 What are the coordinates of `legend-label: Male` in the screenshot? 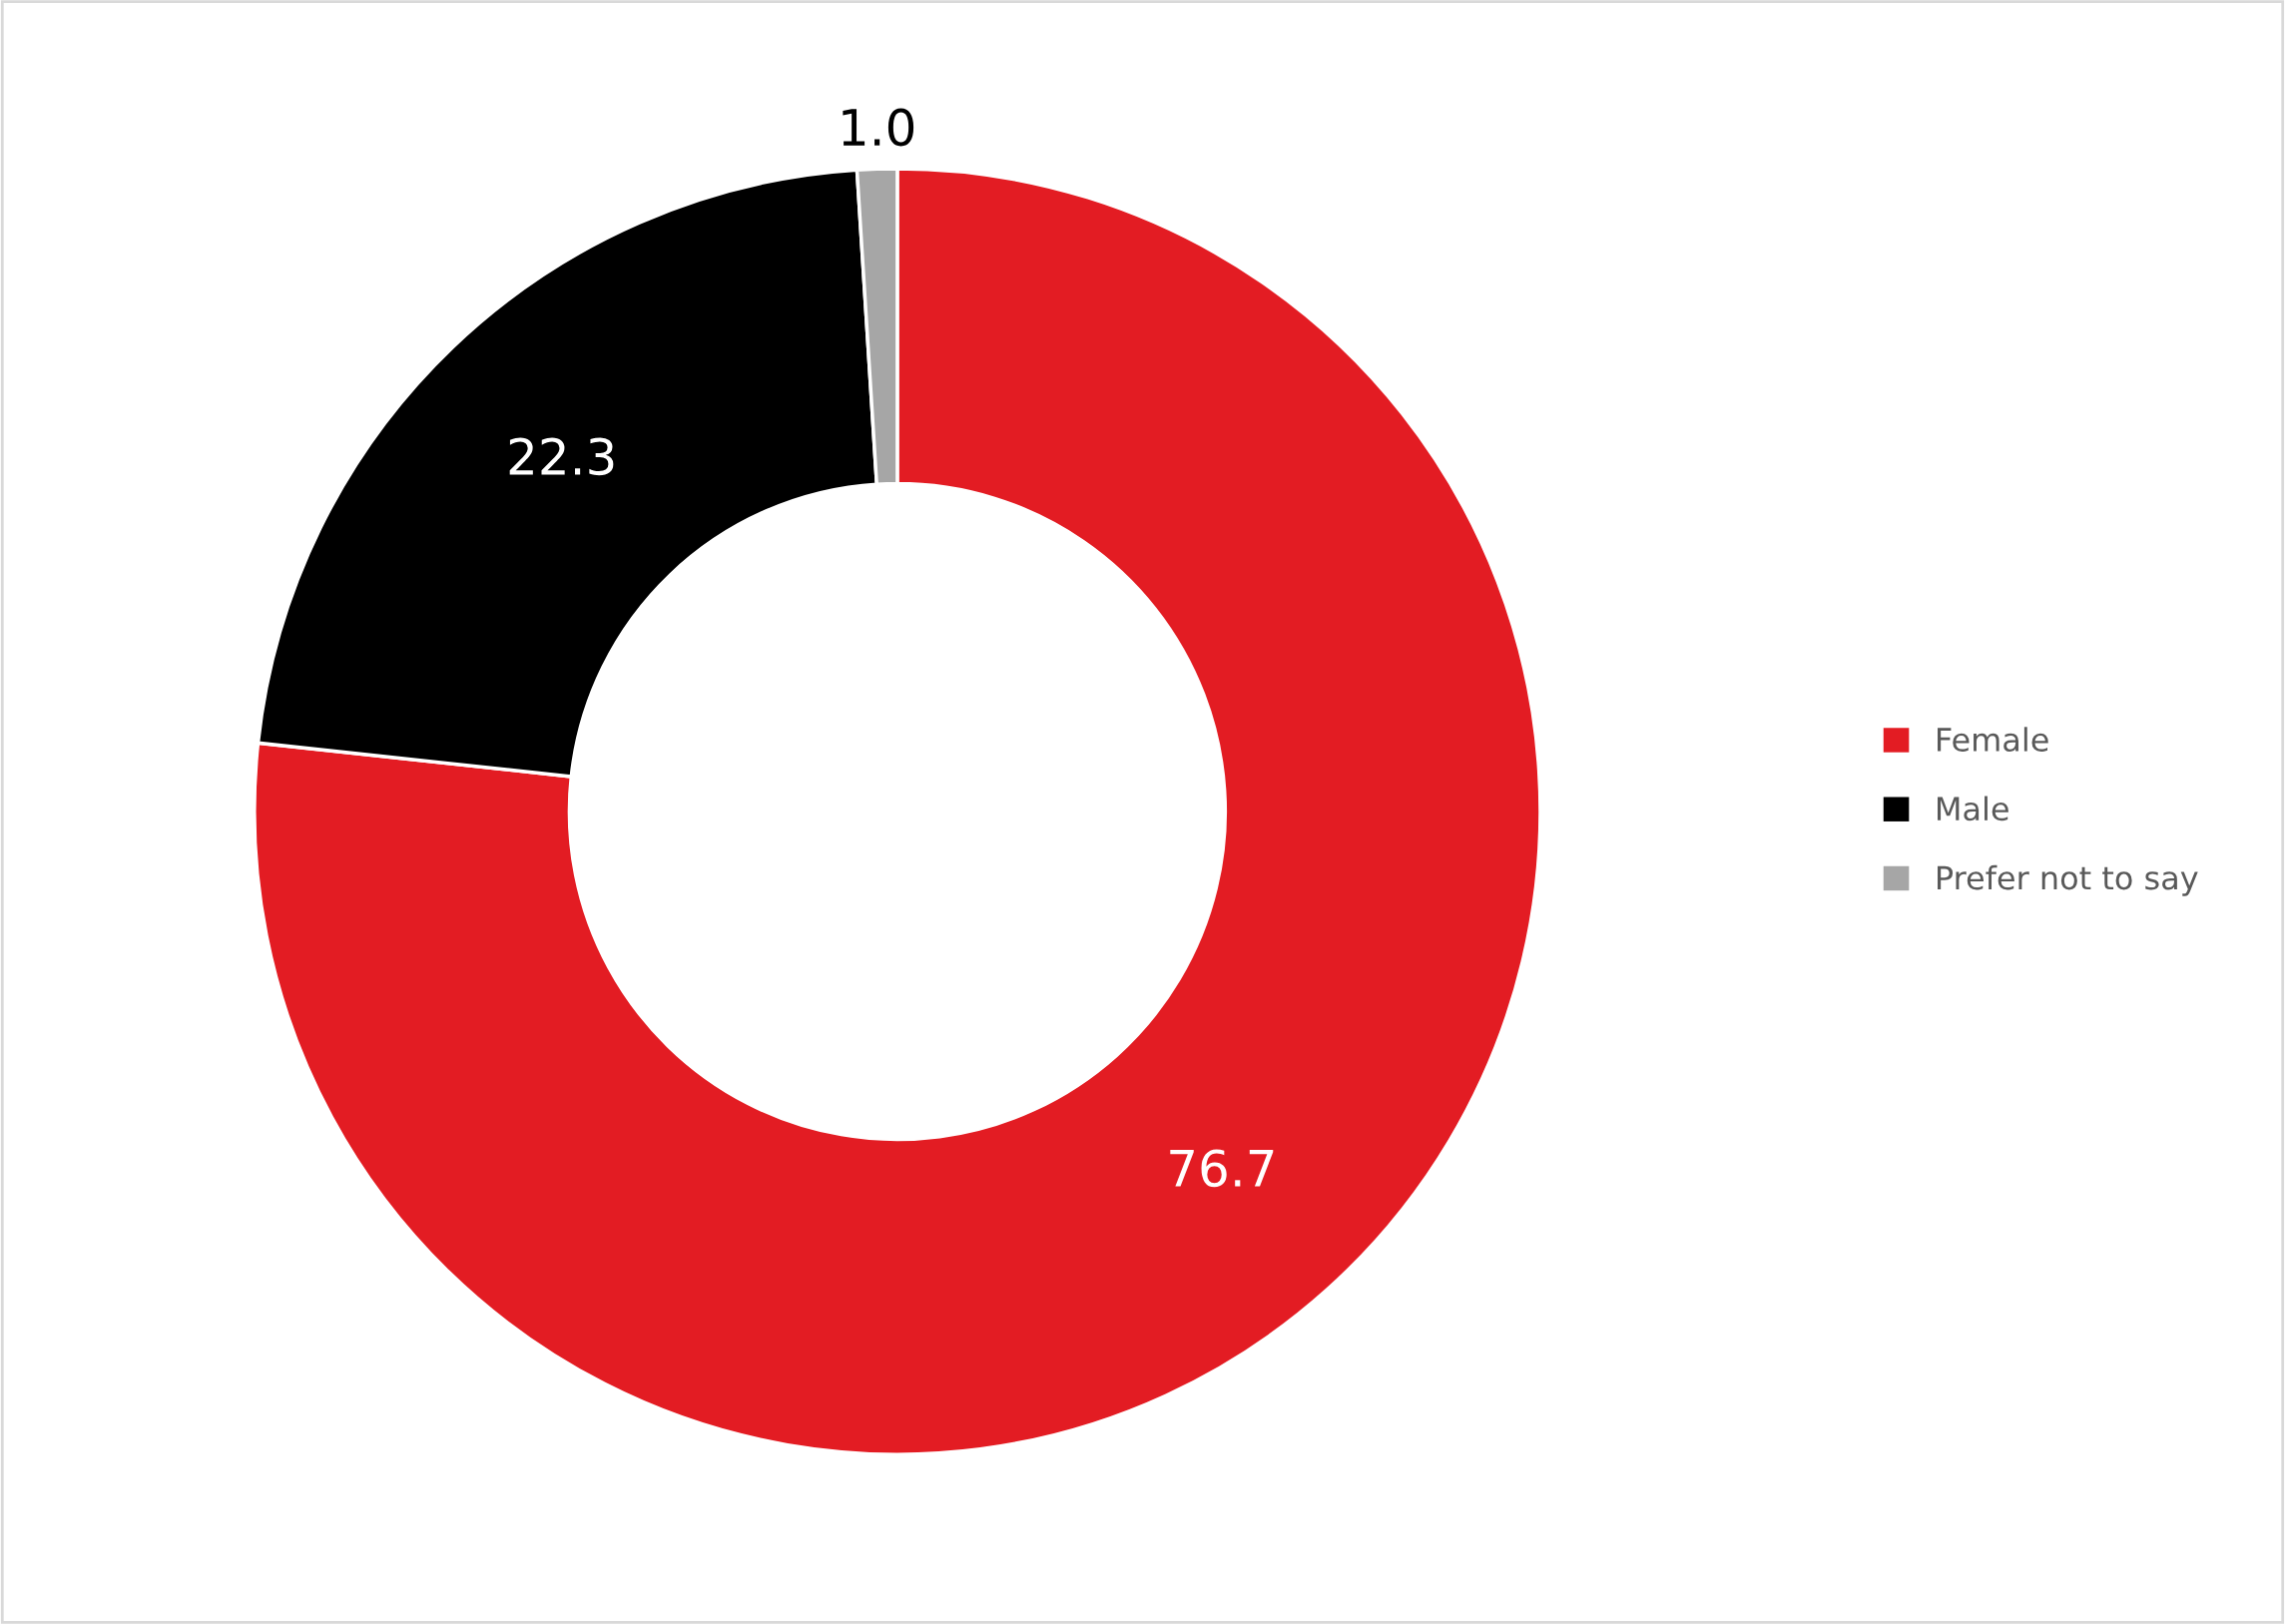 It's located at (1973, 808).